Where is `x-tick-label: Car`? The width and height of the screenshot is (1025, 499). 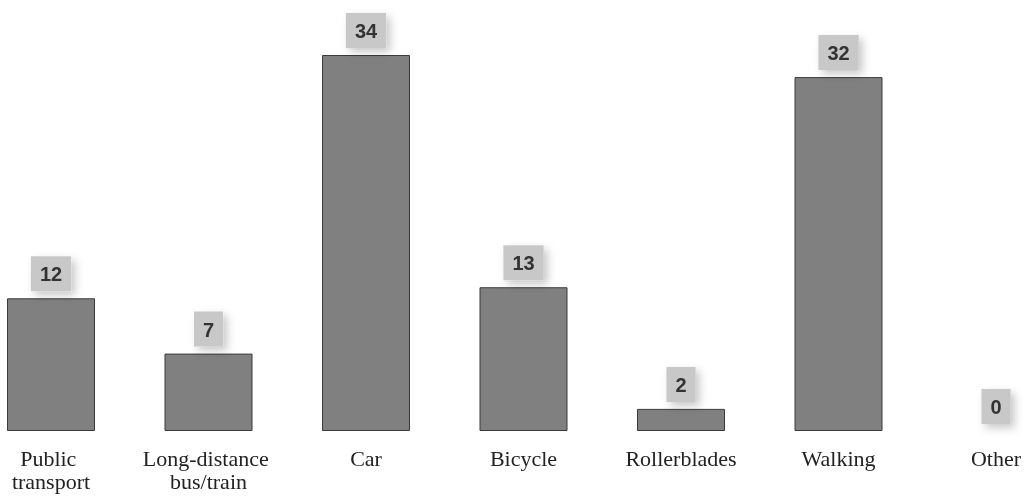 x-tick-label: Car is located at coordinates (366, 458).